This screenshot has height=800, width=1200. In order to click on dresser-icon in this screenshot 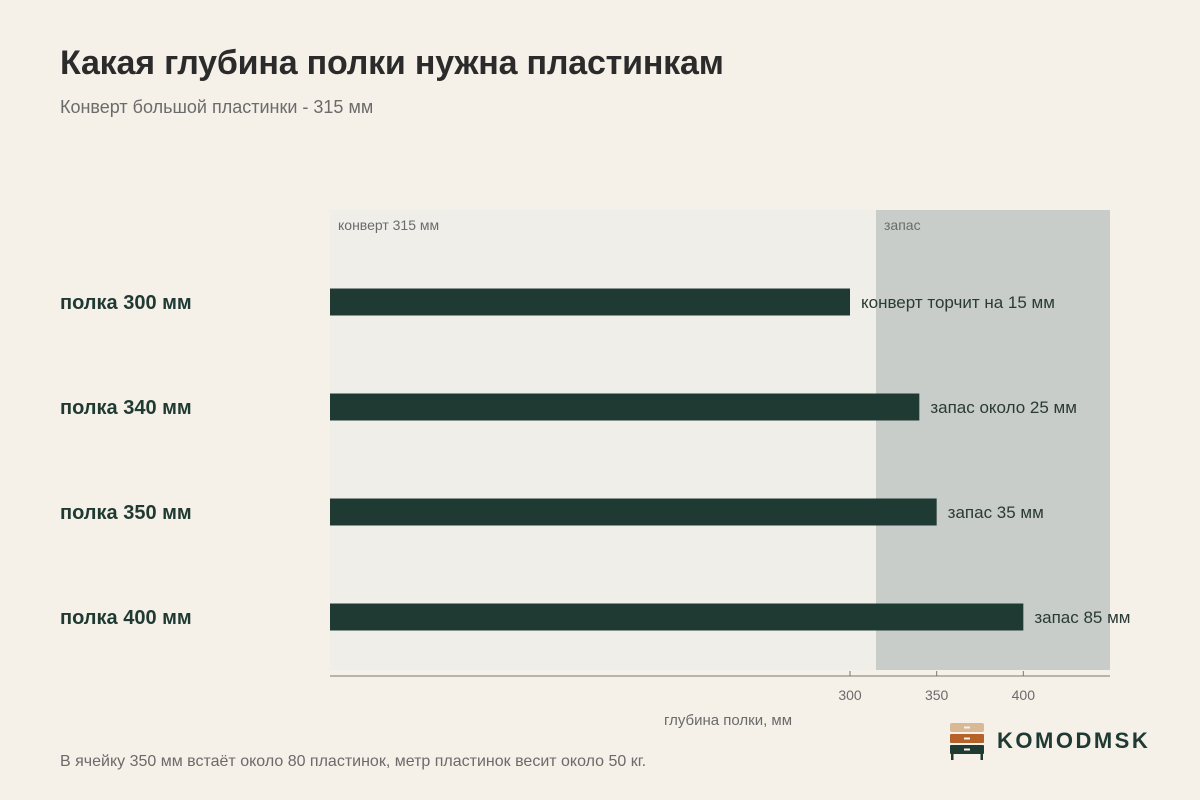, I will do `click(967, 741)`.